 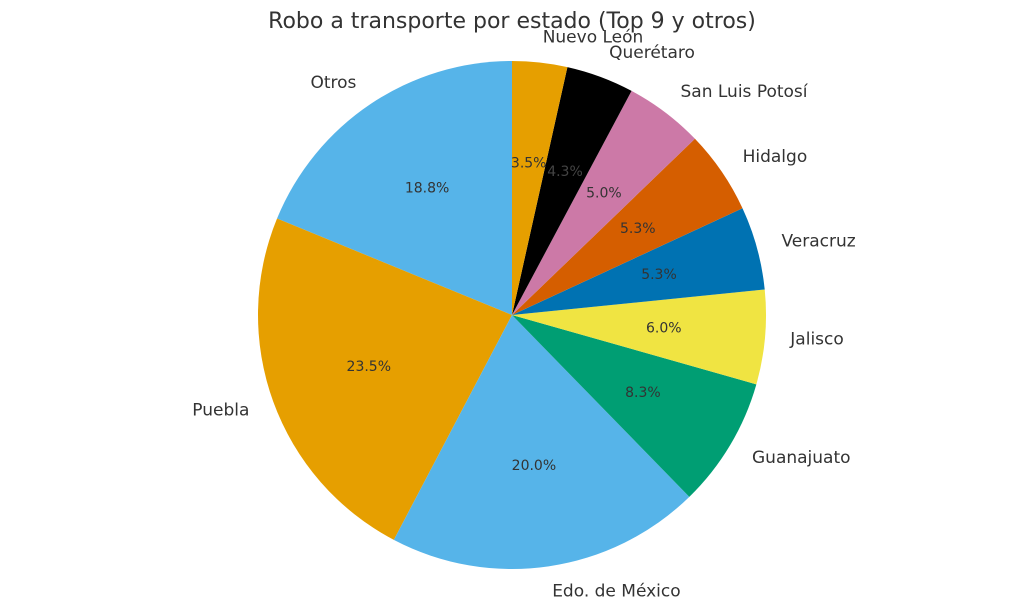 What do you see at coordinates (604, 193) in the screenshot?
I see `pct-label-san-luis-potosi: 5.0%` at bounding box center [604, 193].